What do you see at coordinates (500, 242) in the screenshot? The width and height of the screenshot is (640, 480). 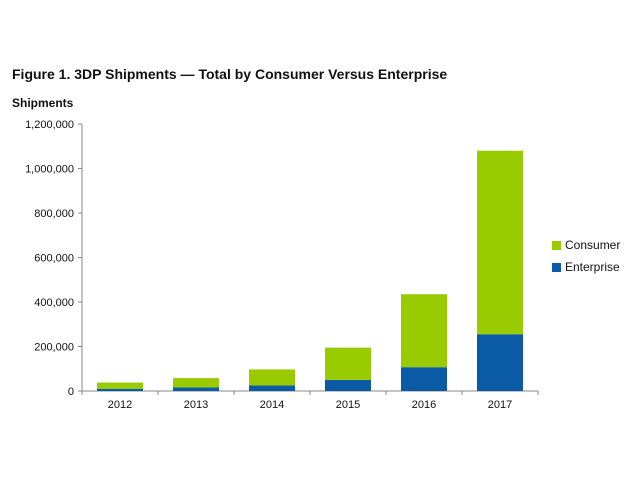 I see `bar-consumer-2017` at bounding box center [500, 242].